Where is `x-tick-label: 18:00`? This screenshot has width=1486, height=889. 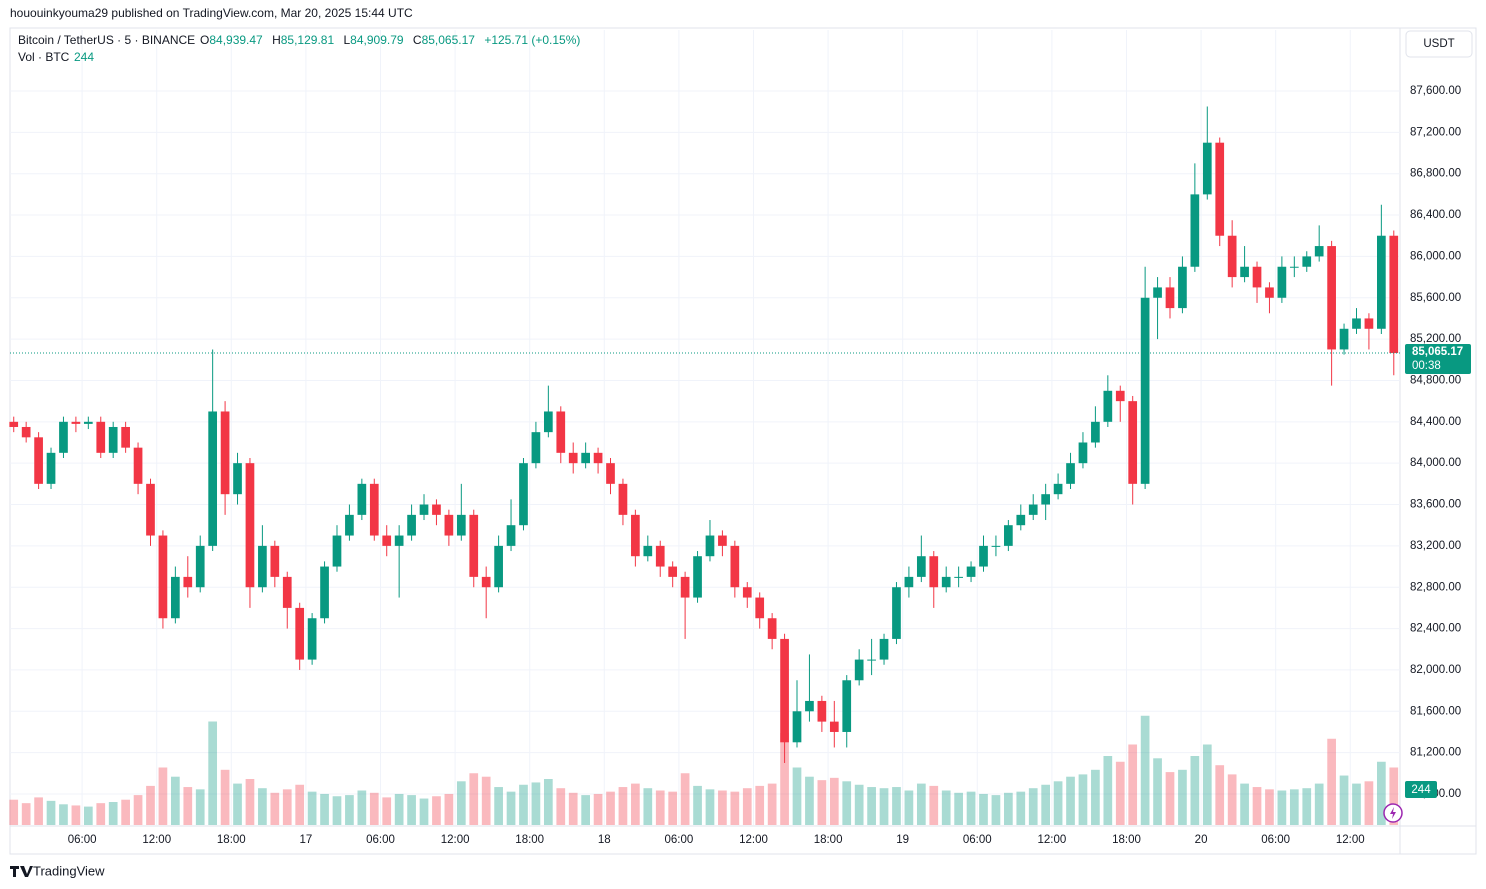
x-tick-label: 18:00 is located at coordinates (1126, 840).